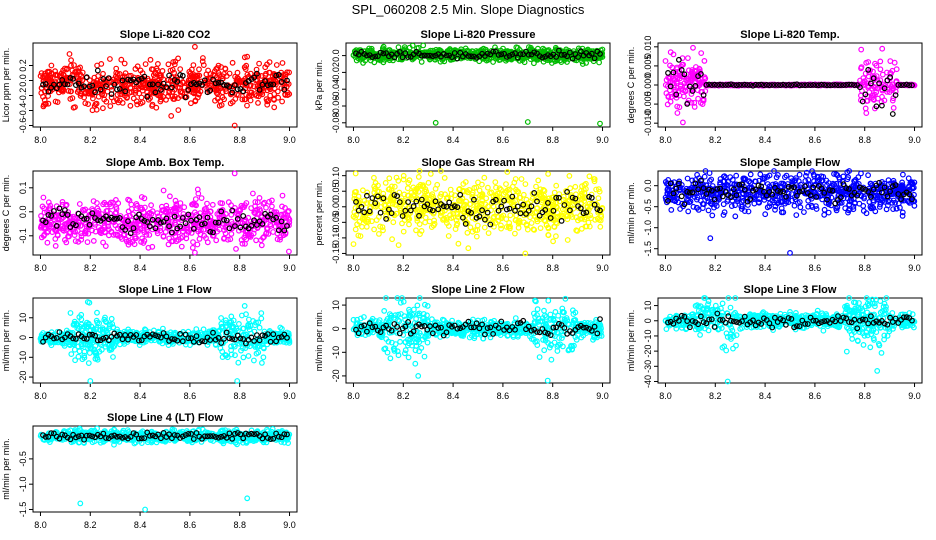 This screenshot has height=540, width=936. Describe the element at coordinates (914, 140) in the screenshot. I see `x-tick-label: 9.0` at that location.